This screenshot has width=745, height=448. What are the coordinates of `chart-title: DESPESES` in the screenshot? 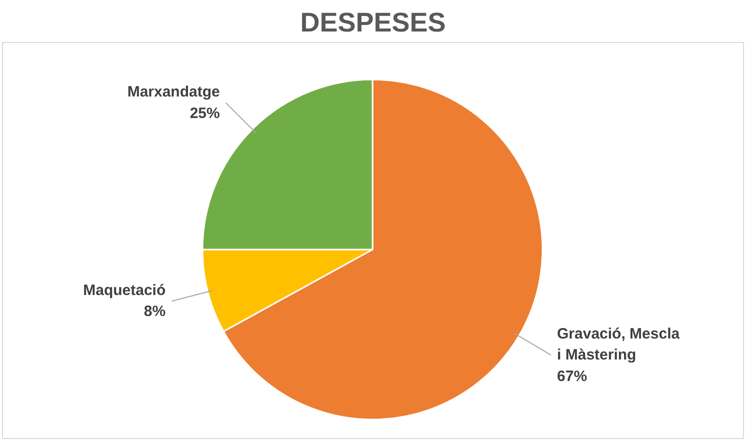 It's located at (373, 23).